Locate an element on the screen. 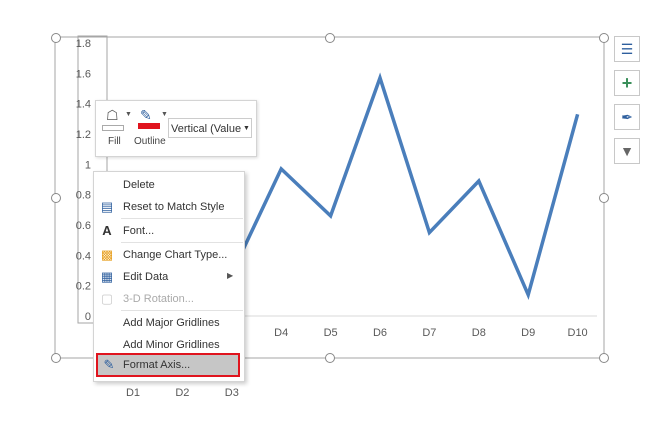 The image size is (660, 425). filter-icon: ▼ is located at coordinates (627, 151).